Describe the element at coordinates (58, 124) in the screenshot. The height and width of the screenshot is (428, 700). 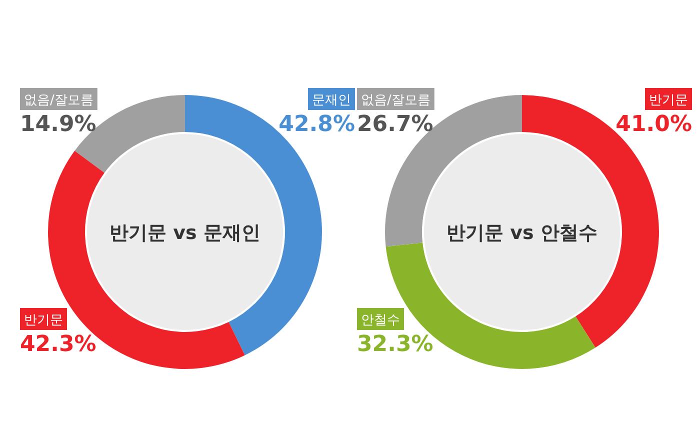
I see `data-label: 14.9%` at that location.